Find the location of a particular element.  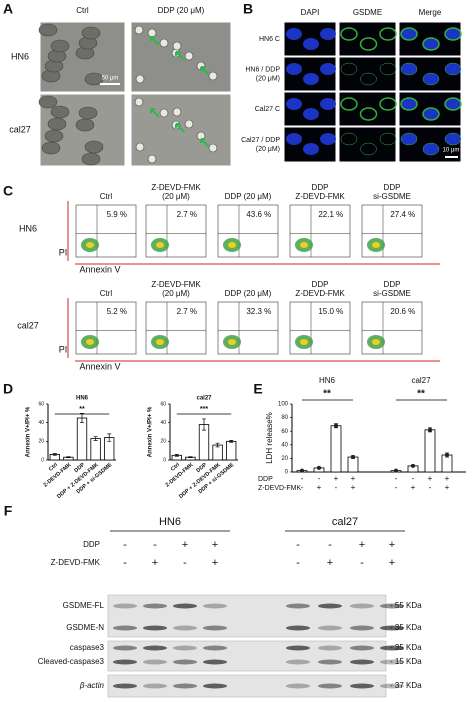

y-tick-label: 100 is located at coordinates (283, 405).